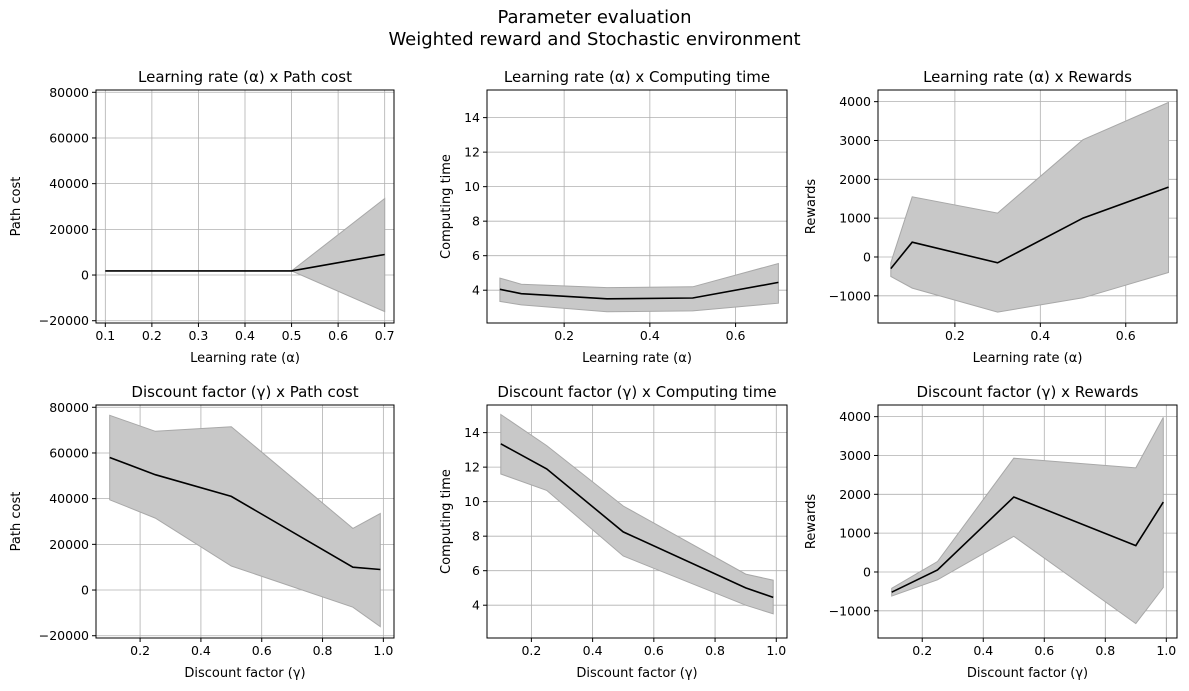 This screenshot has width=1189, height=691. I want to click on figure-title-line1: Parameter evaluation, so click(594, 17).